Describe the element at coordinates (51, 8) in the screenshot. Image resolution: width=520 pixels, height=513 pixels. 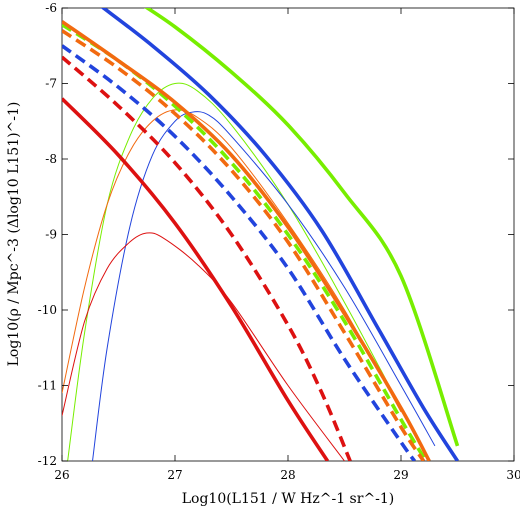
I see `y-tick-label: -6` at that location.